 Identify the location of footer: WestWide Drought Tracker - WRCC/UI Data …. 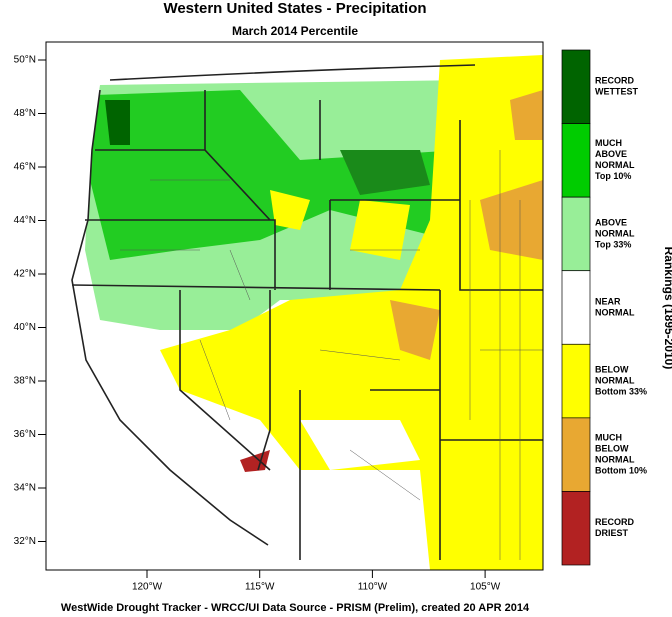
(295, 608).